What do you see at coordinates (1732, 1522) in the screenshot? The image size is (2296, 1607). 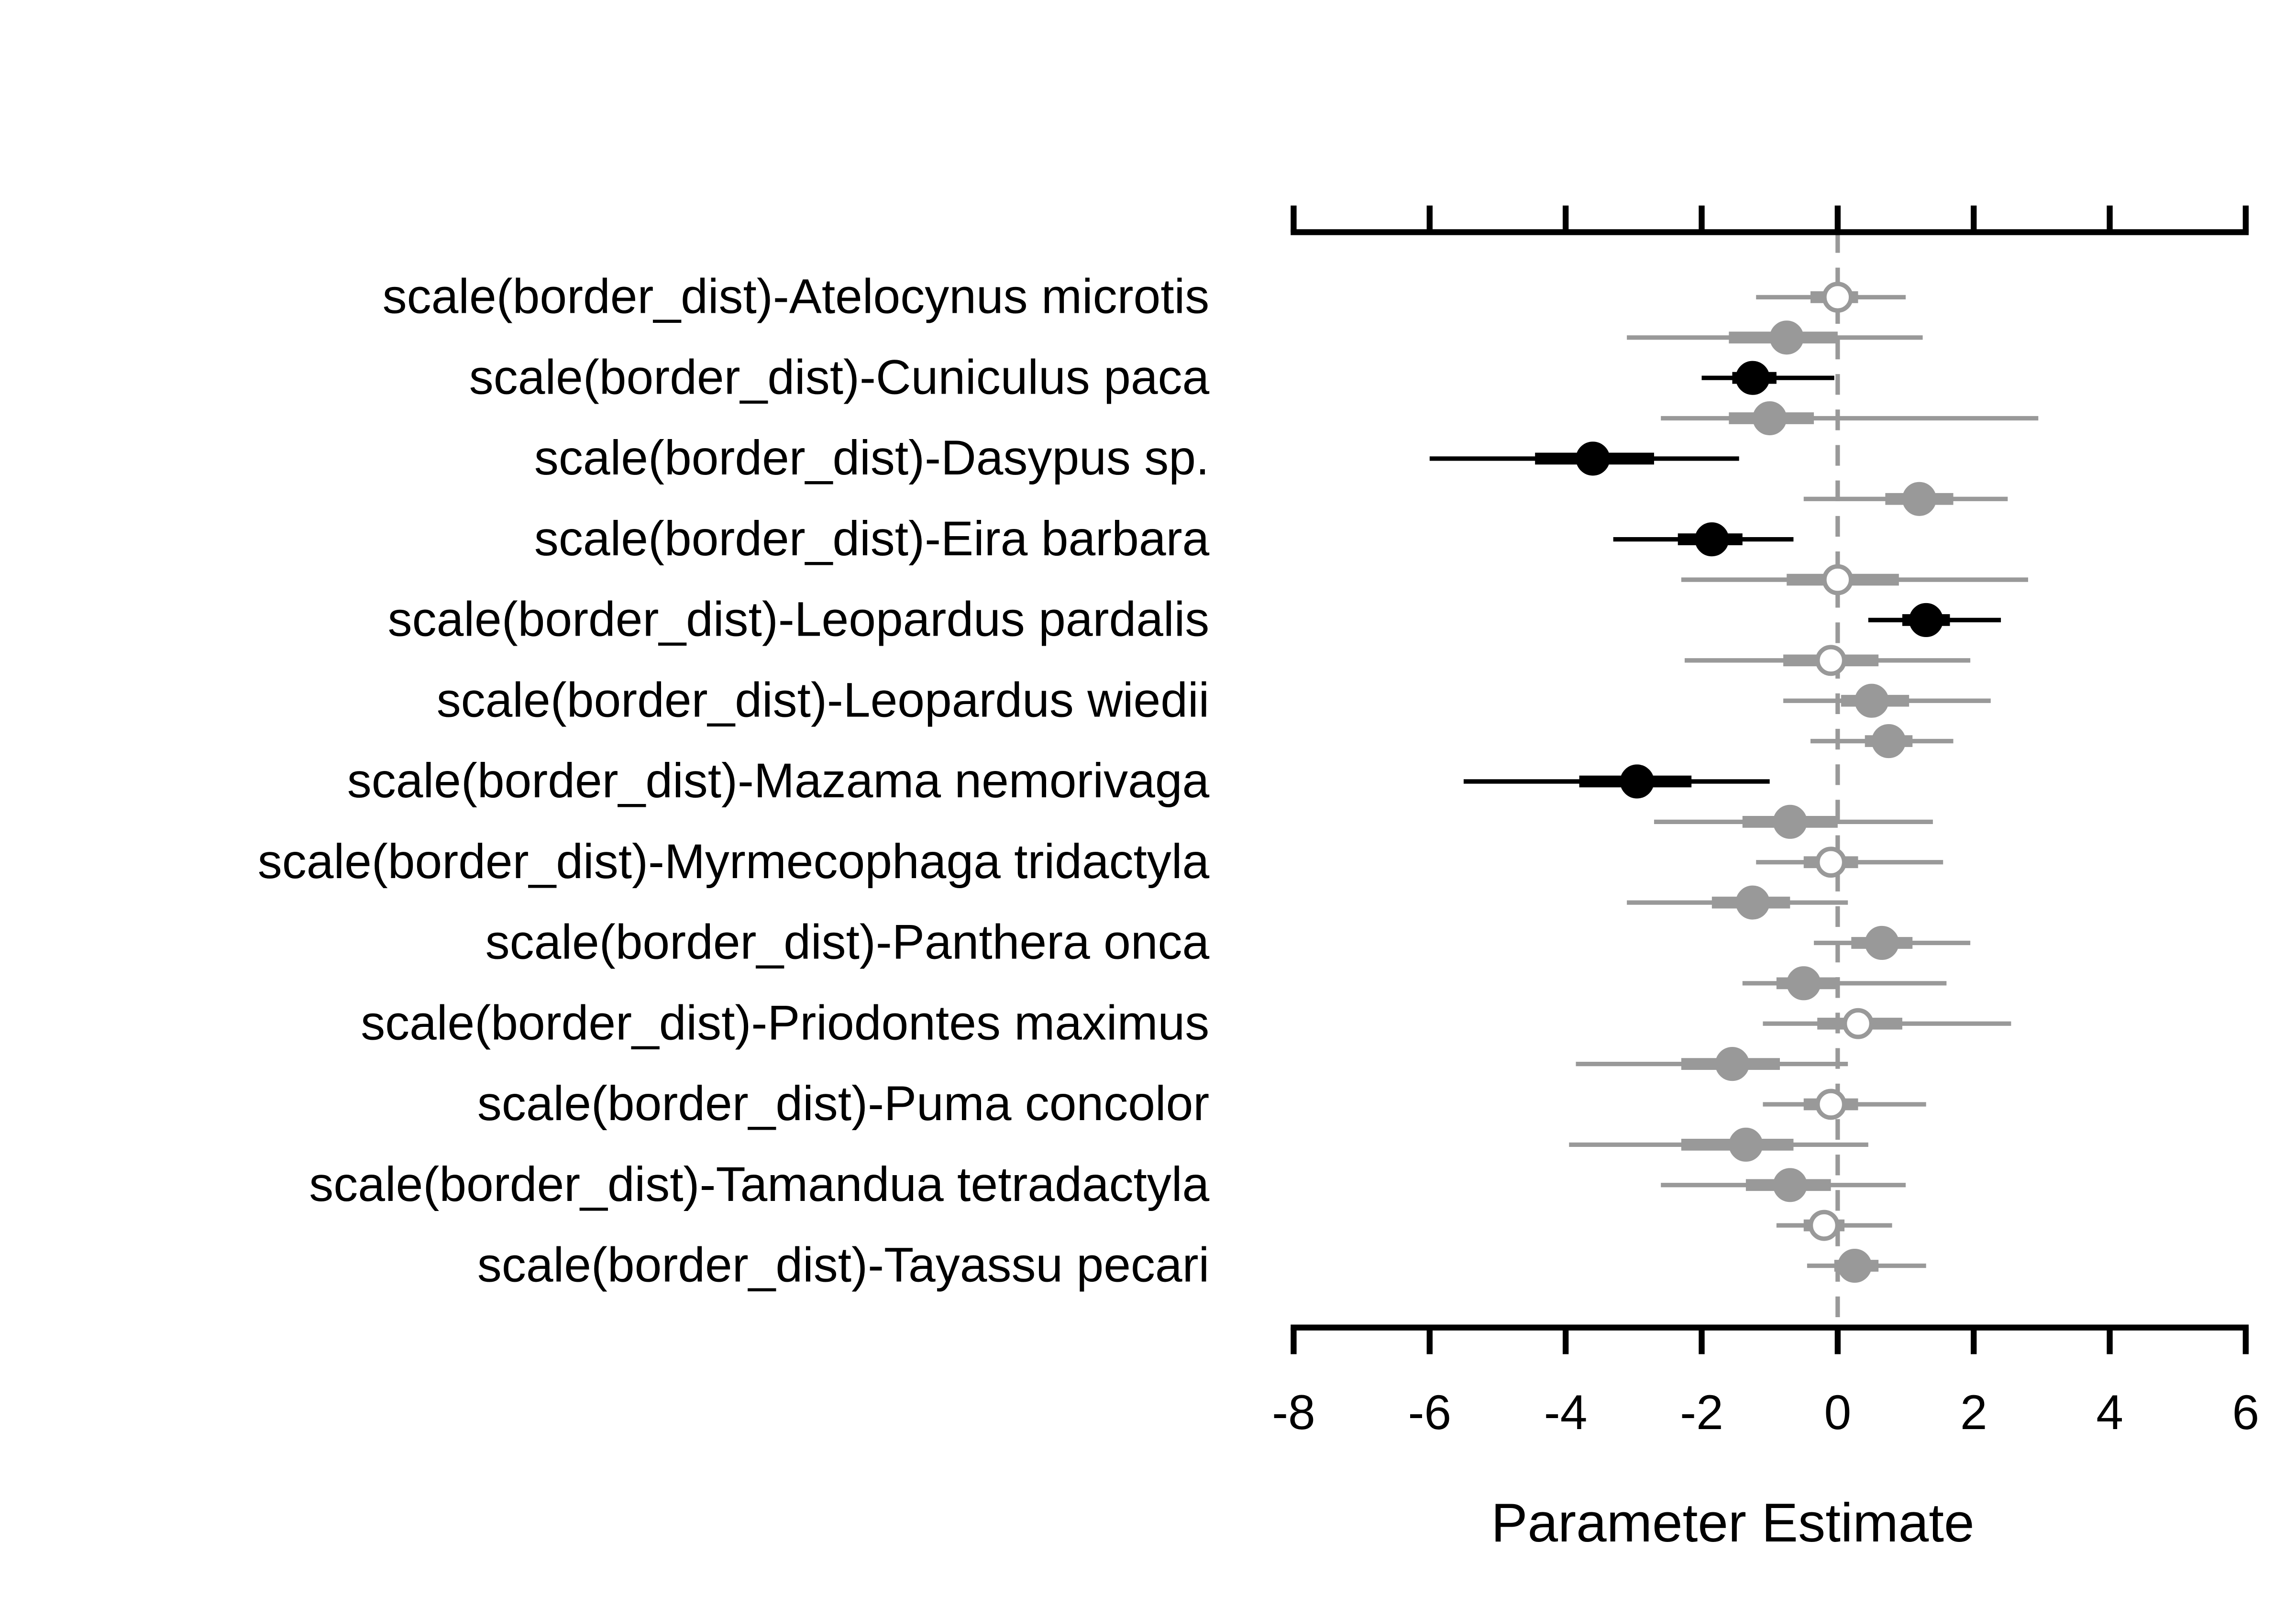 I see `x-axis-title: Parameter Estimate` at bounding box center [1732, 1522].